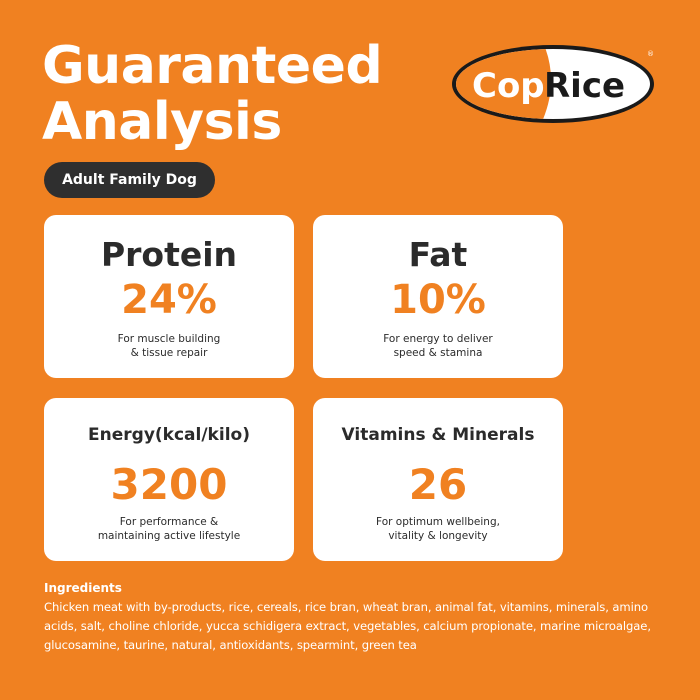  I want to click on card-value: 3200, so click(169, 484).